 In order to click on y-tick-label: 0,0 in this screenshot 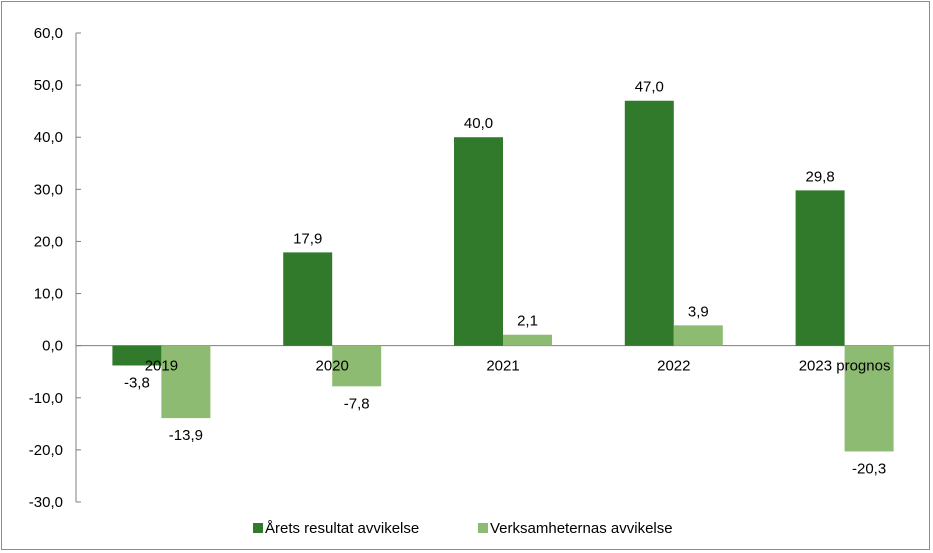, I will do `click(52, 346)`.